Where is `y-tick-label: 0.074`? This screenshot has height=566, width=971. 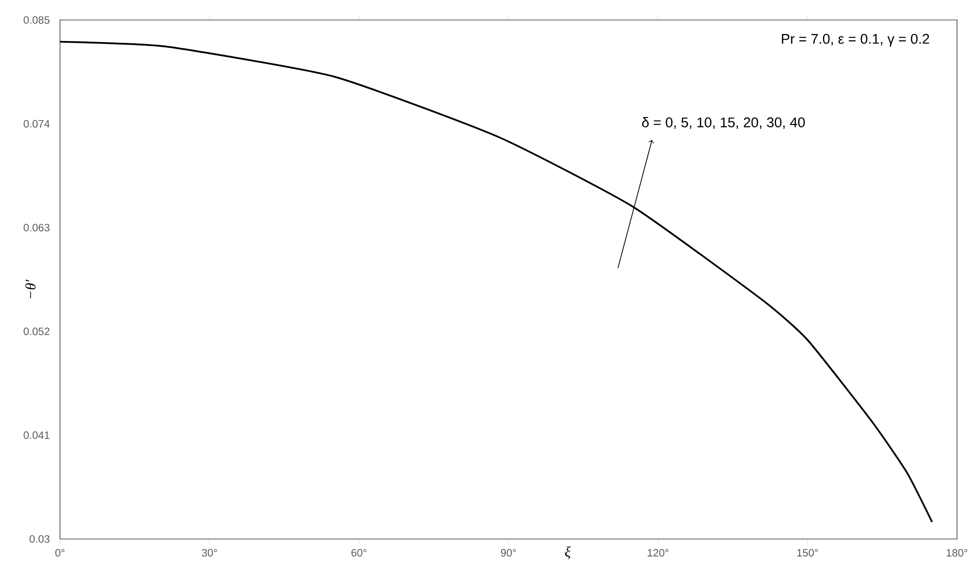
y-tick-label: 0.074 is located at coordinates (37, 124).